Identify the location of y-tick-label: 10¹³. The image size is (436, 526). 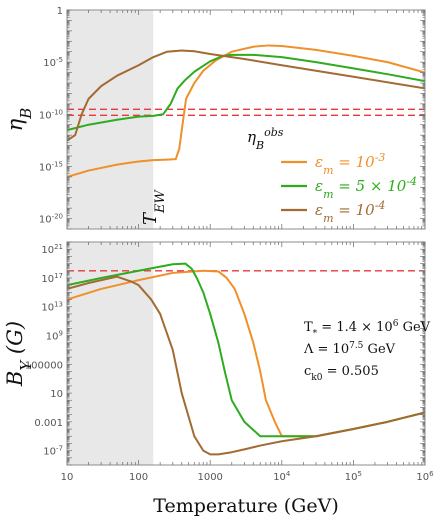
(52, 307).